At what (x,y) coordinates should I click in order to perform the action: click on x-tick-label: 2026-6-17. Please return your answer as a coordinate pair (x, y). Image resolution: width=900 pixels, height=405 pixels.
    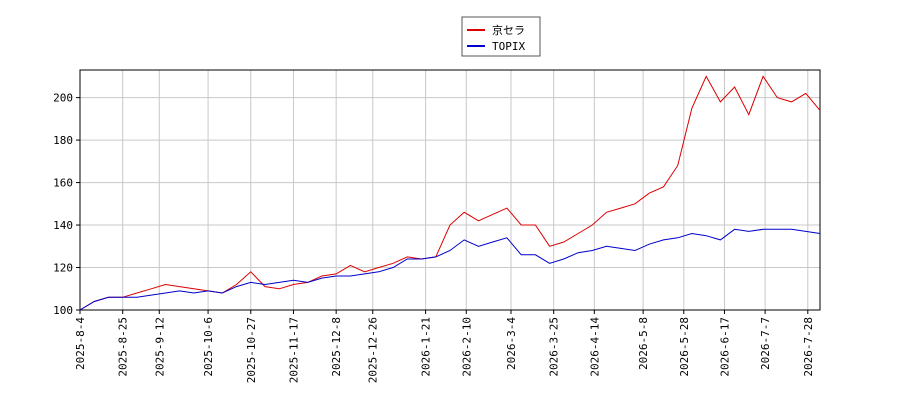
    Looking at the image, I should click on (724, 347).